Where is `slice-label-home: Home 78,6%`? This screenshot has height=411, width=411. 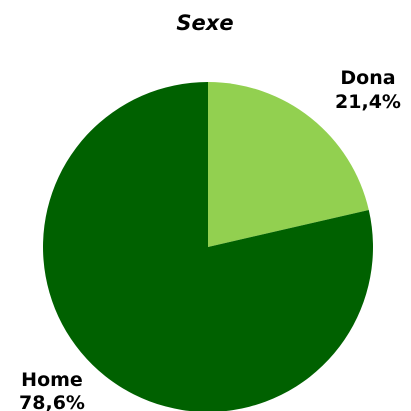 slice-label-home: Home 78,6% is located at coordinates (52, 390).